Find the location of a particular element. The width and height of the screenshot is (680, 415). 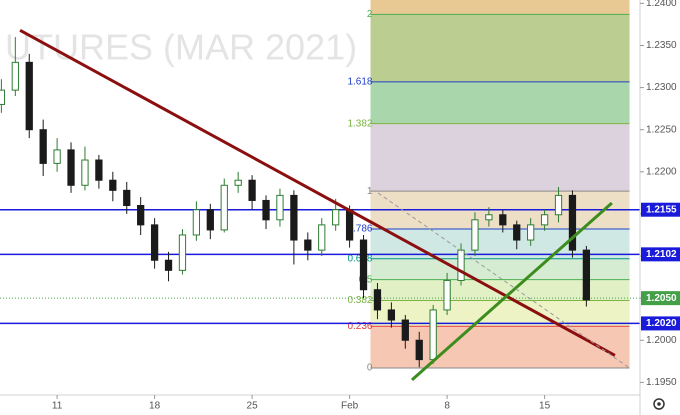

x-tick-label: 25 is located at coordinates (253, 406).